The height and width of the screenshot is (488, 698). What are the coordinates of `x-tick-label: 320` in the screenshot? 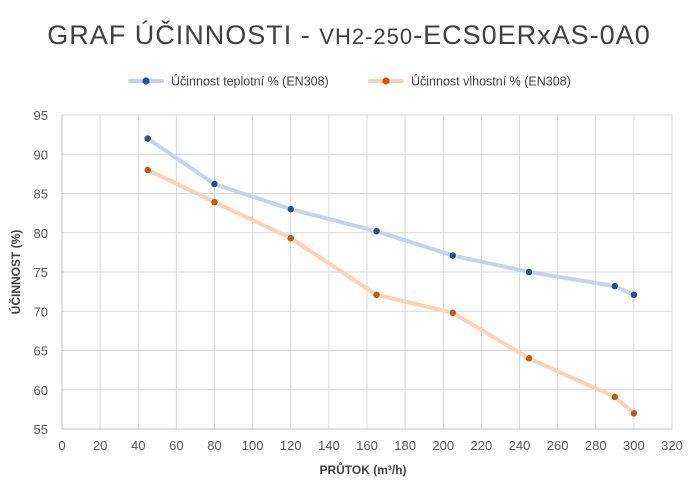 It's located at (672, 445).